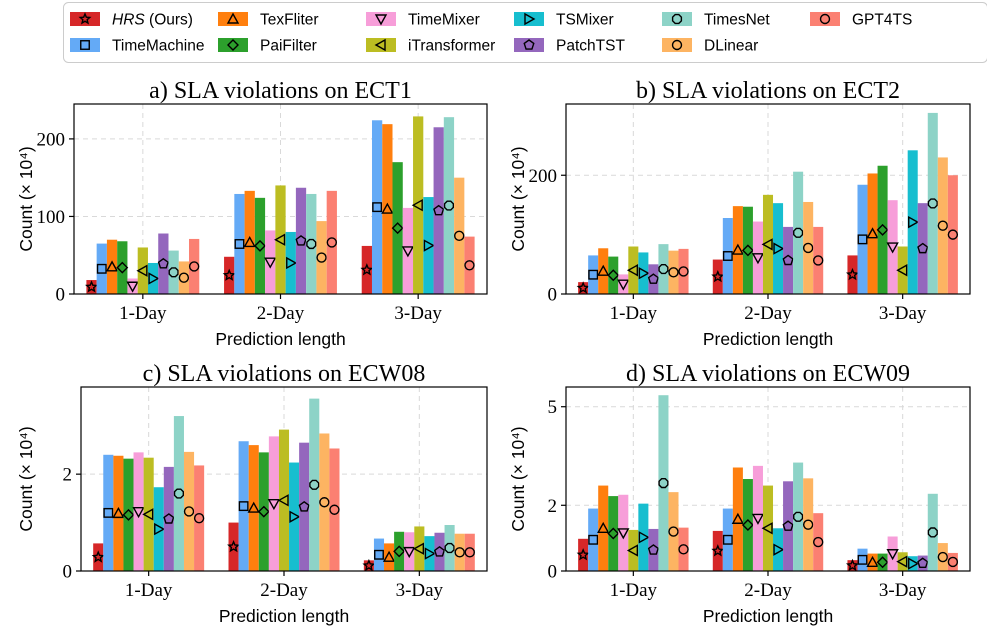 The width and height of the screenshot is (987, 628). I want to click on legend-entry: PatchTST, so click(569, 46).